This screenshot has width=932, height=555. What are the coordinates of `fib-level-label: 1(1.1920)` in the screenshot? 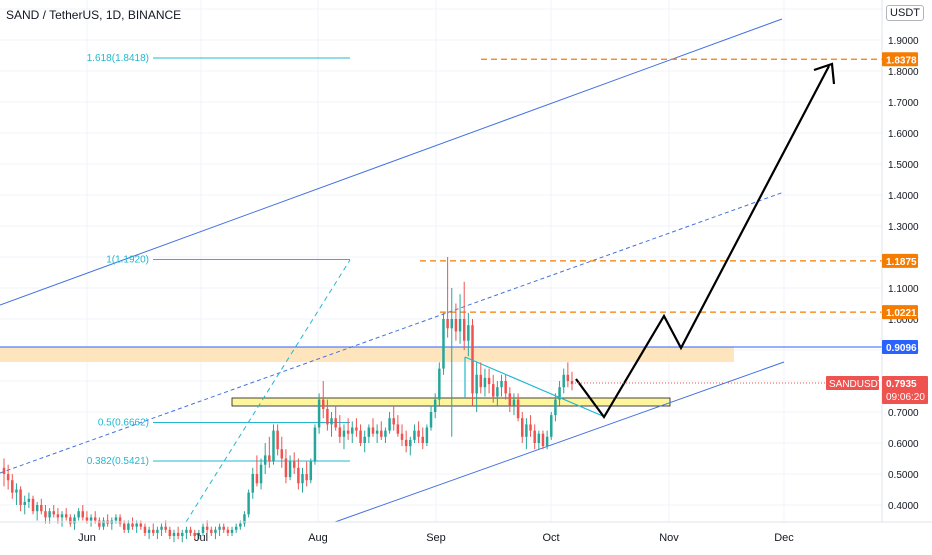 It's located at (127, 259).